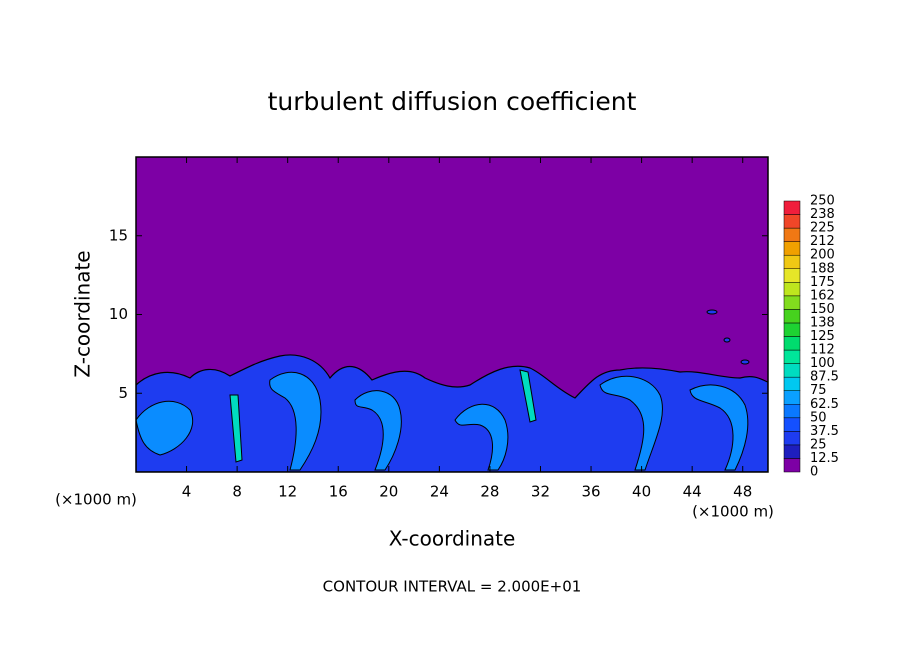  Describe the element at coordinates (742, 492) in the screenshot. I see `x-tick-label: 48` at that location.